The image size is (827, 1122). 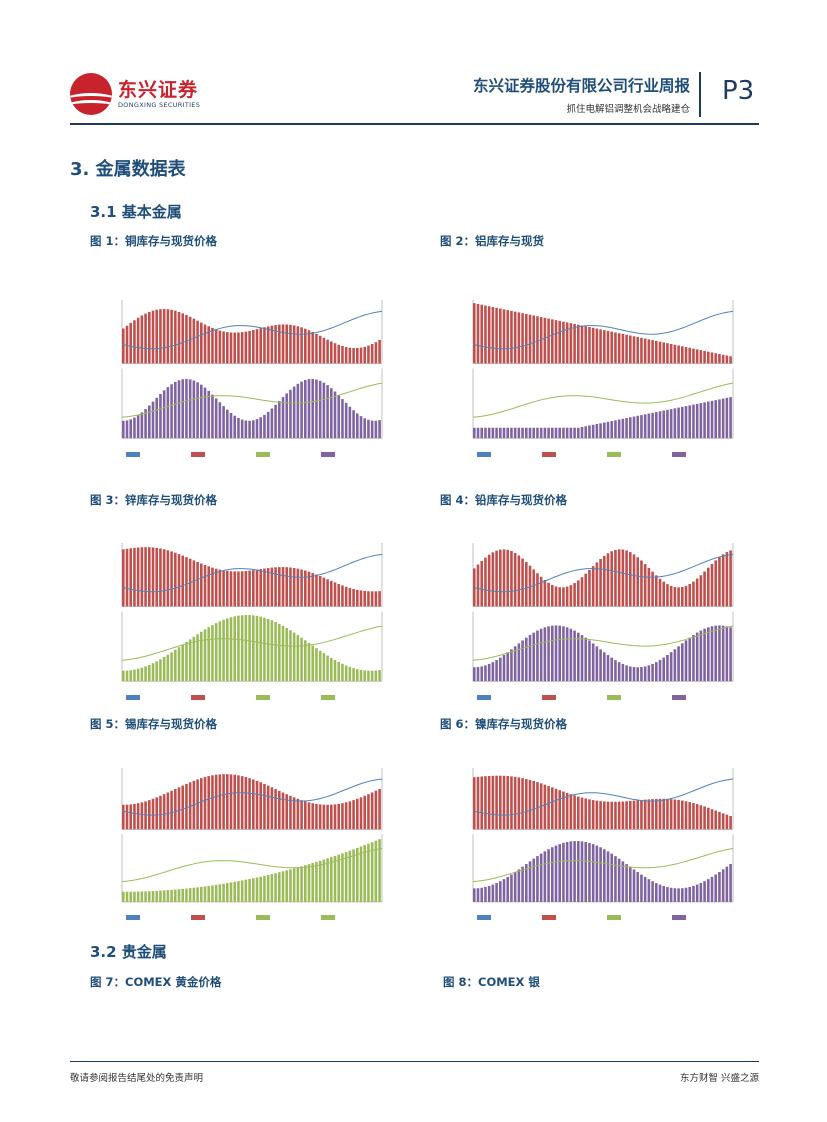 What do you see at coordinates (154, 724) in the screenshot?
I see `figure-caption-5: 图 5：锡库存与现货价格` at bounding box center [154, 724].